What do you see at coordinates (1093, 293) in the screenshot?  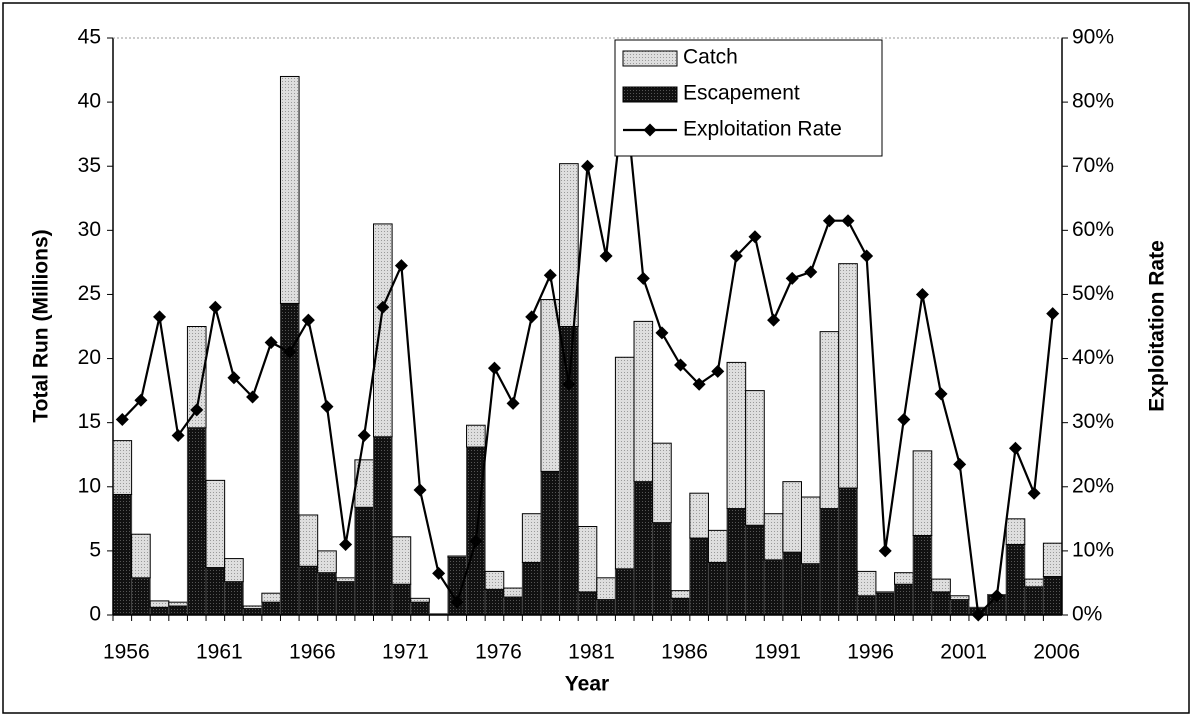 I see `y2-tick-label: 50%` at bounding box center [1093, 293].